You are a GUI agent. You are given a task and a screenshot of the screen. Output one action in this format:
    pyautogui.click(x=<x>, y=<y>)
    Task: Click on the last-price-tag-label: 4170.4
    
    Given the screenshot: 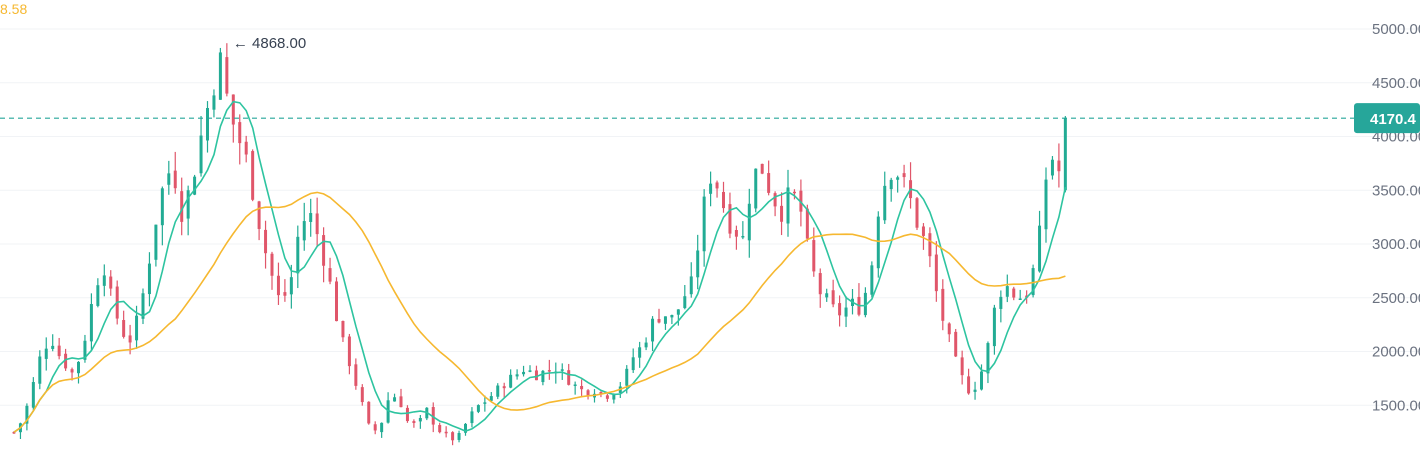 What is the action you would take?
    pyautogui.click(x=1393, y=119)
    